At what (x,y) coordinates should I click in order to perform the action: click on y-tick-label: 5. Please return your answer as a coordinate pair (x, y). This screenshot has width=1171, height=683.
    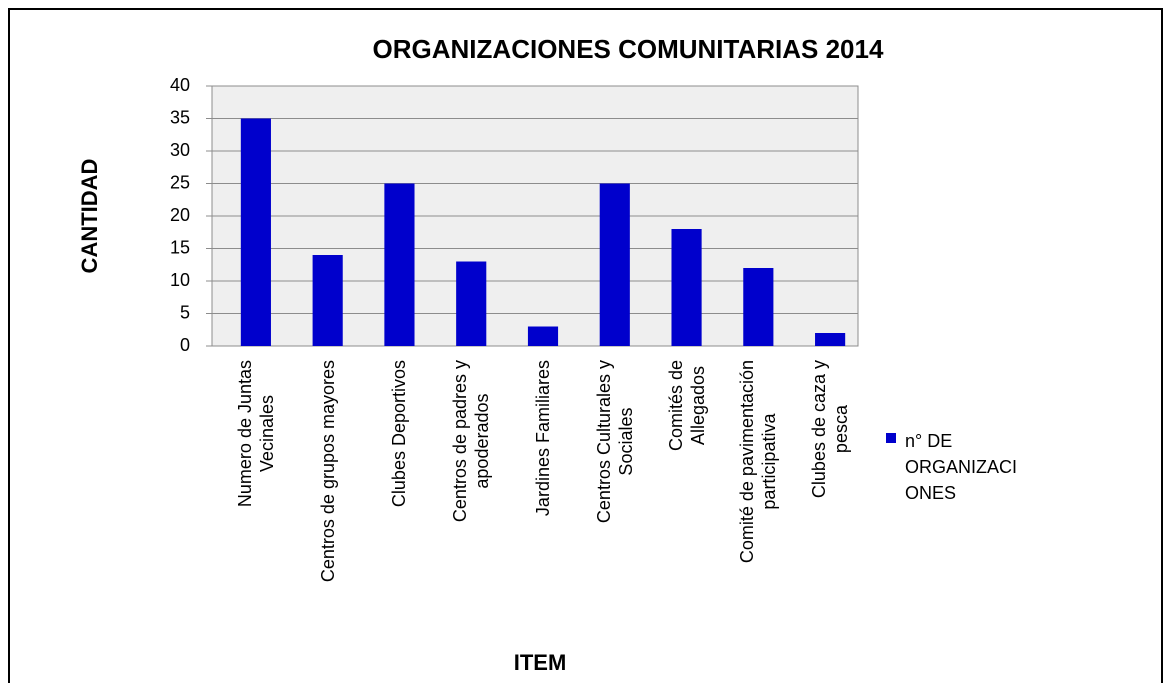
    Looking at the image, I should click on (185, 312).